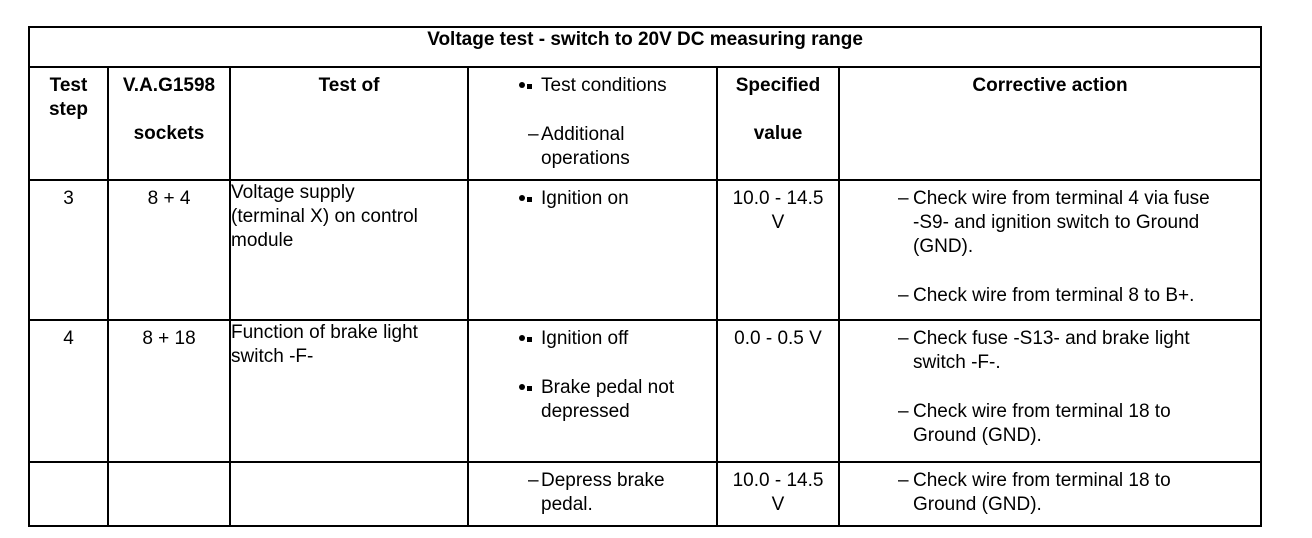 This screenshot has width=1312, height=538. What do you see at coordinates (68, 391) in the screenshot?
I see `cell-step: 4` at bounding box center [68, 391].